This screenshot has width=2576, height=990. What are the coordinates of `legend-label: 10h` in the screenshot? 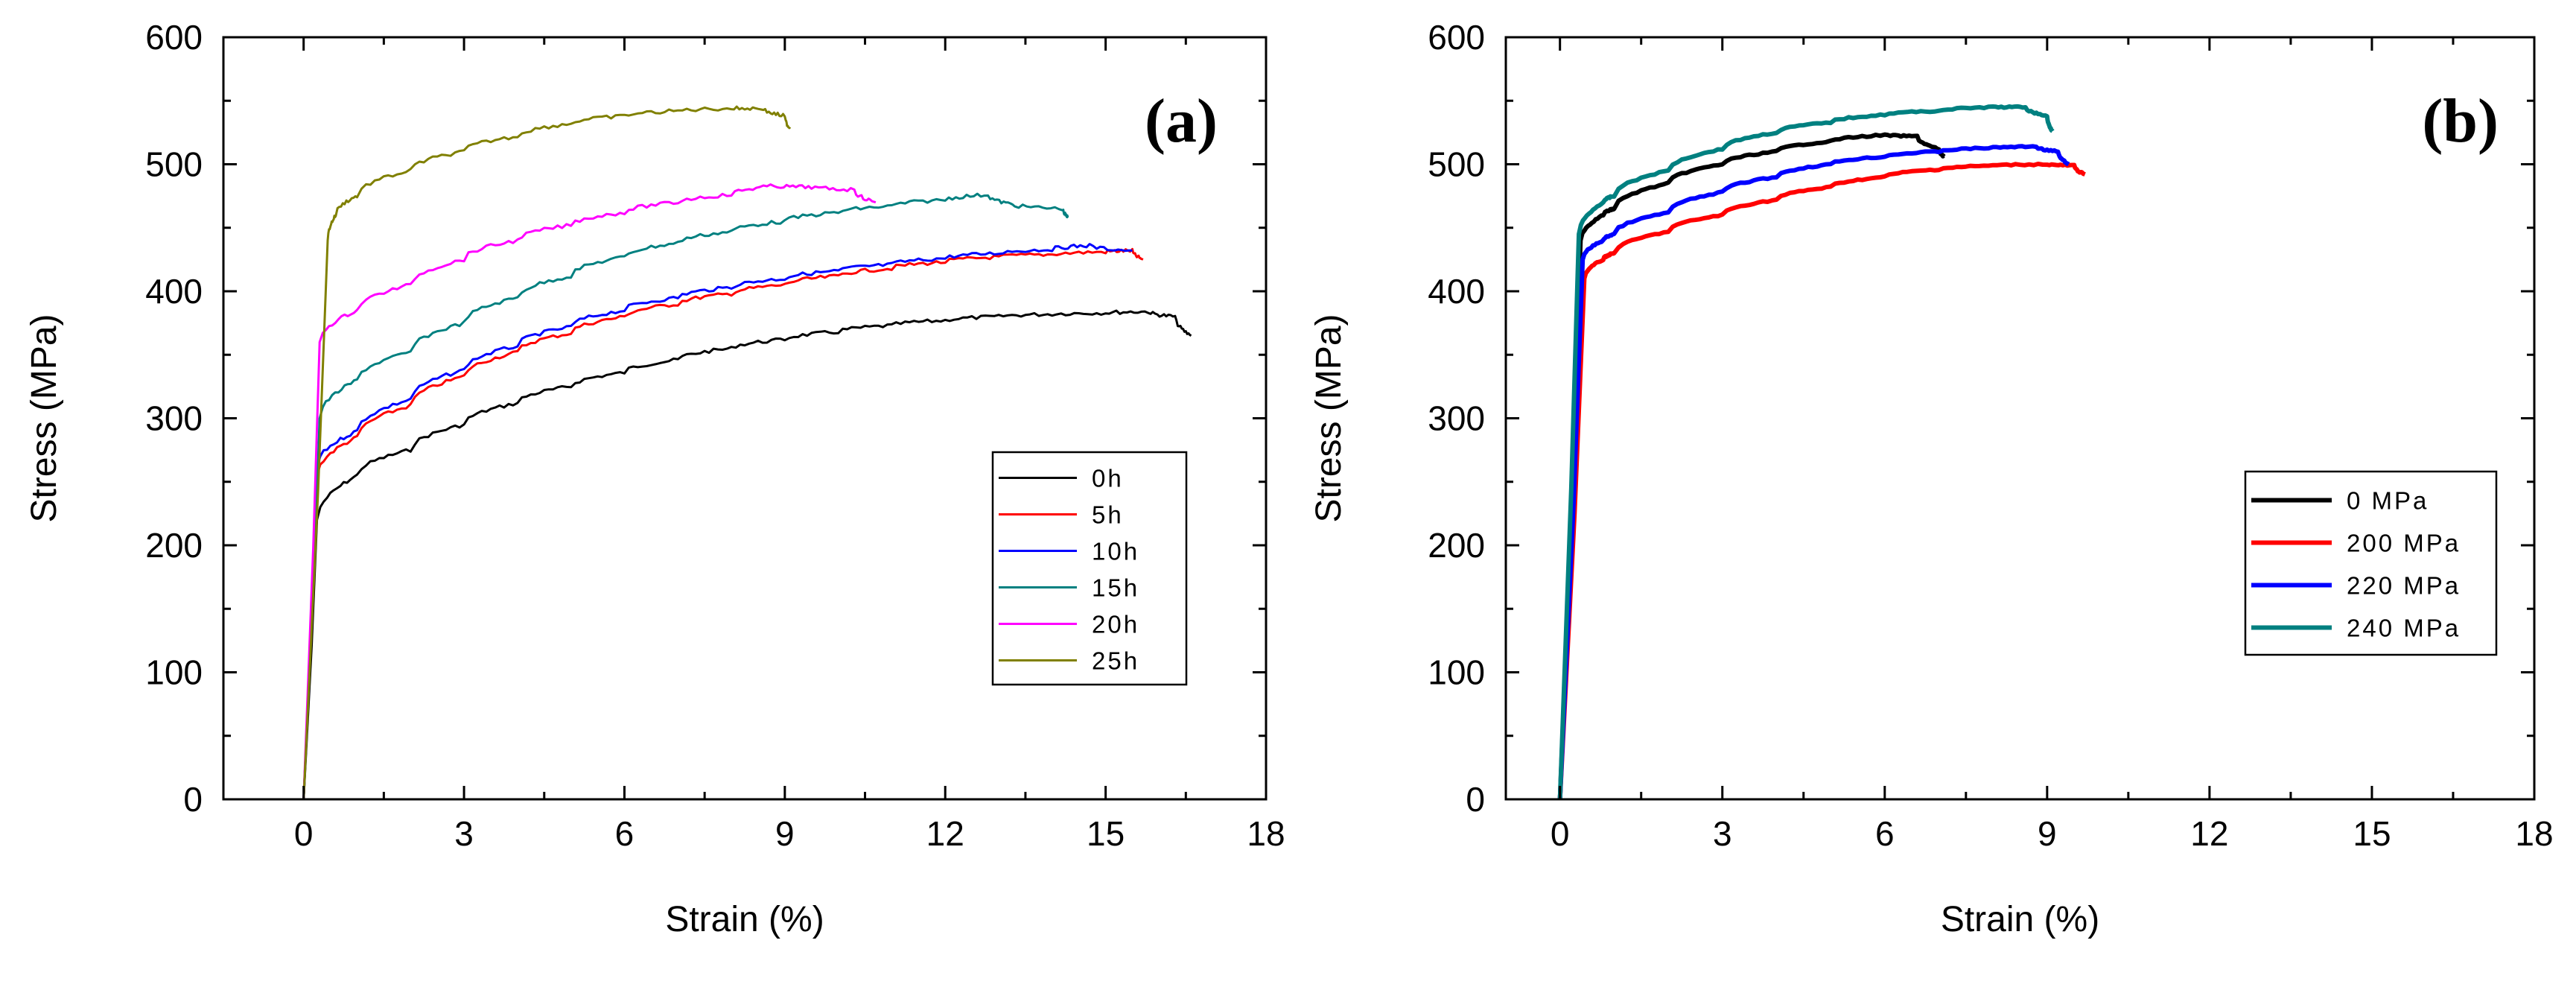 It's located at (1115, 551).